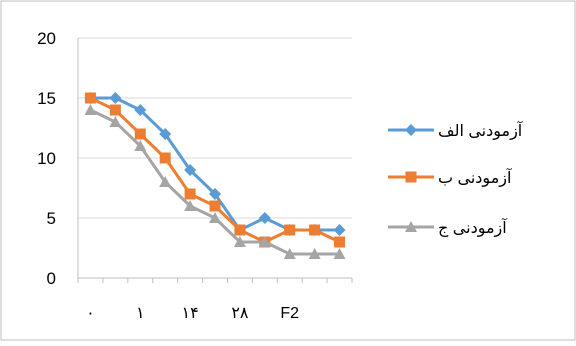  Describe the element at coordinates (289, 313) in the screenshot. I see `x-tick-label: F2` at that location.